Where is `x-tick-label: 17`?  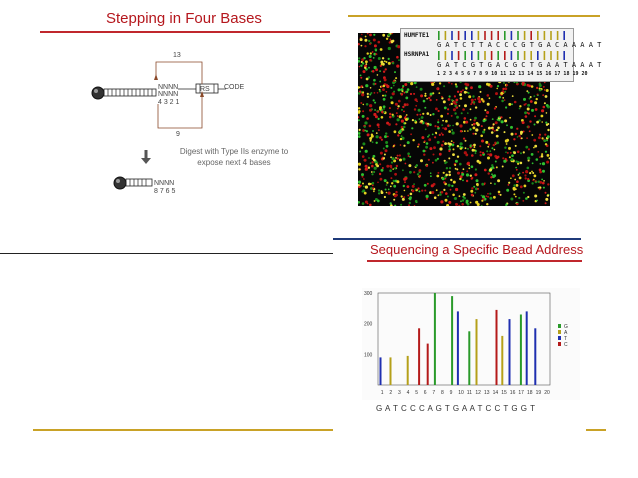 x-tick-label: 17 is located at coordinates (521, 393).